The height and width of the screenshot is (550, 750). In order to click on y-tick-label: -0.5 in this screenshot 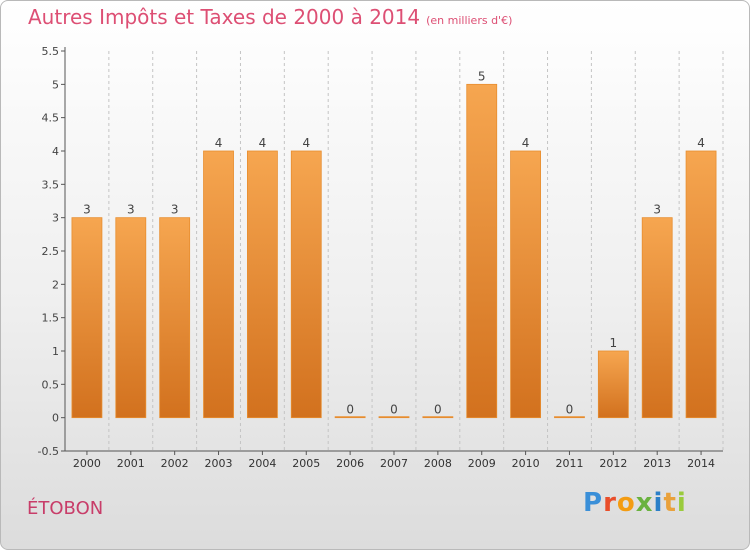, I will do `click(48, 451)`.